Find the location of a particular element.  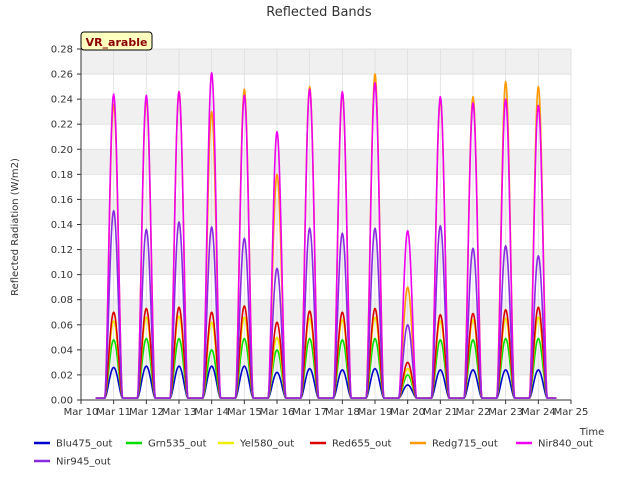

x-tick-label: Mar 17 is located at coordinates (309, 412).